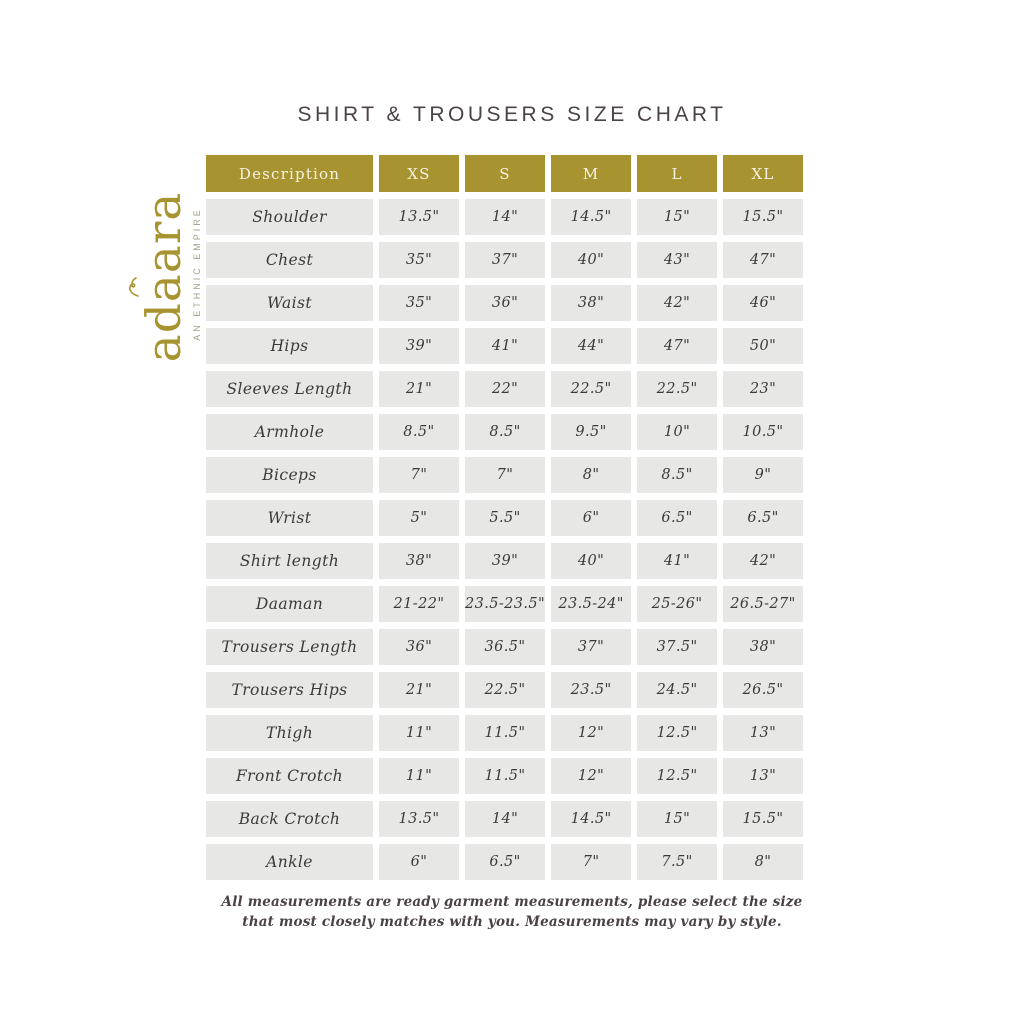  I want to click on size-cell: 43", so click(677, 260).